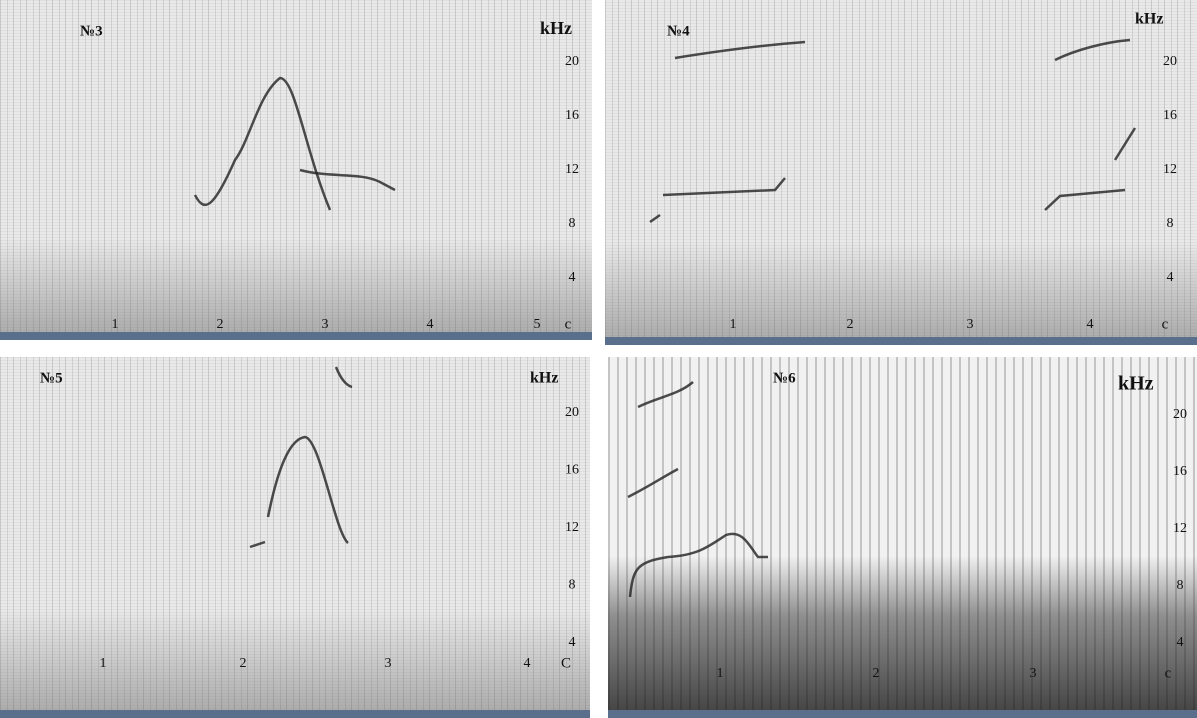  What do you see at coordinates (91, 31) in the screenshot?
I see `panel-label: №3` at bounding box center [91, 31].